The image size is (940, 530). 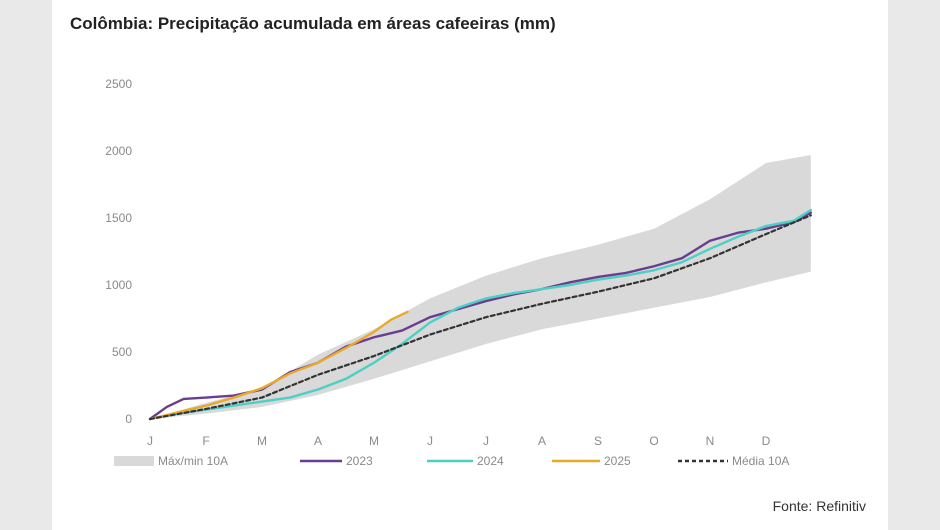 I want to click on x-tick-label: F, so click(x=205, y=441).